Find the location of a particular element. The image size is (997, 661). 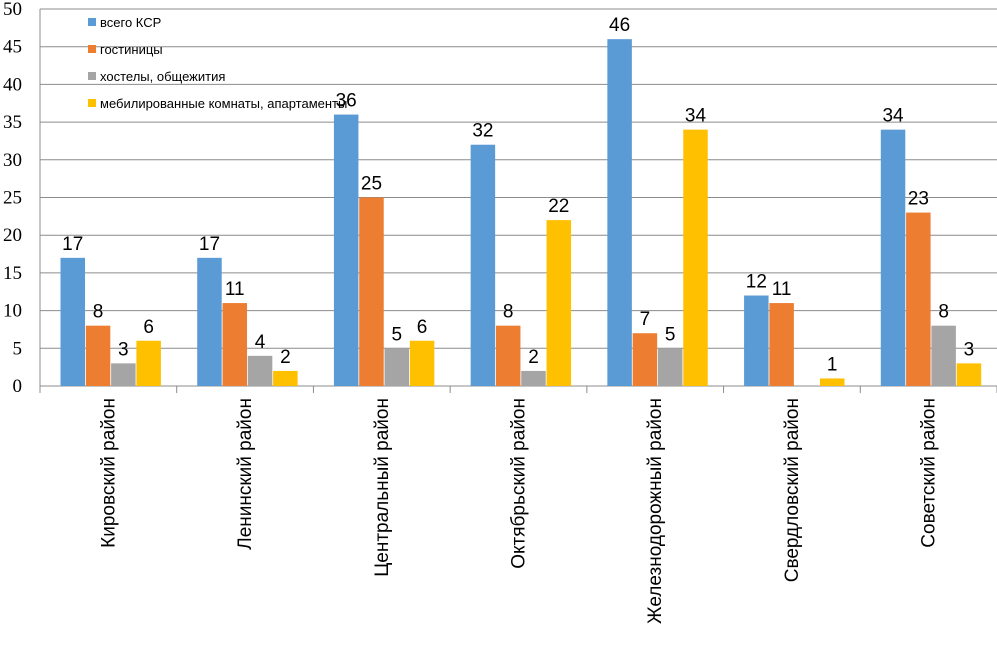

y-tick-label: 0 is located at coordinates (18, 386).